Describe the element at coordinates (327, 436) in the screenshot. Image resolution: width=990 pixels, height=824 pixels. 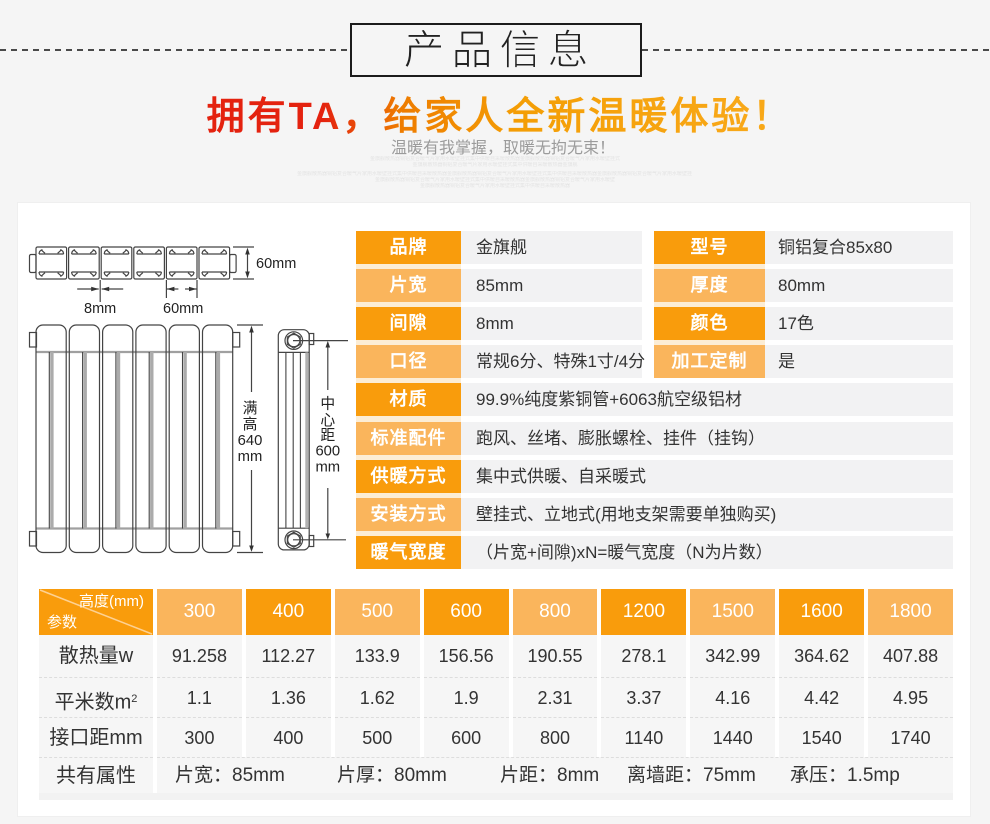
I see `svg-text: 距` at that location.